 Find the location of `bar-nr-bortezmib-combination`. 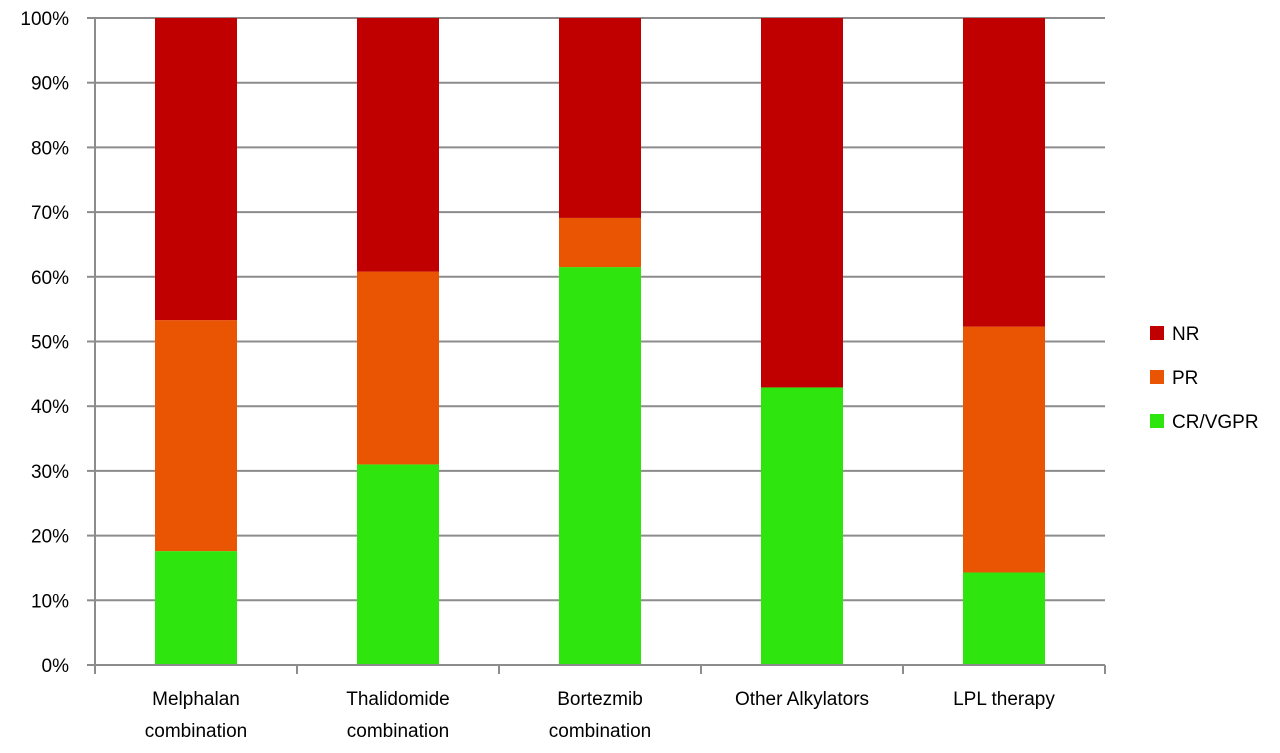

bar-nr-bortezmib-combination is located at coordinates (600, 118).